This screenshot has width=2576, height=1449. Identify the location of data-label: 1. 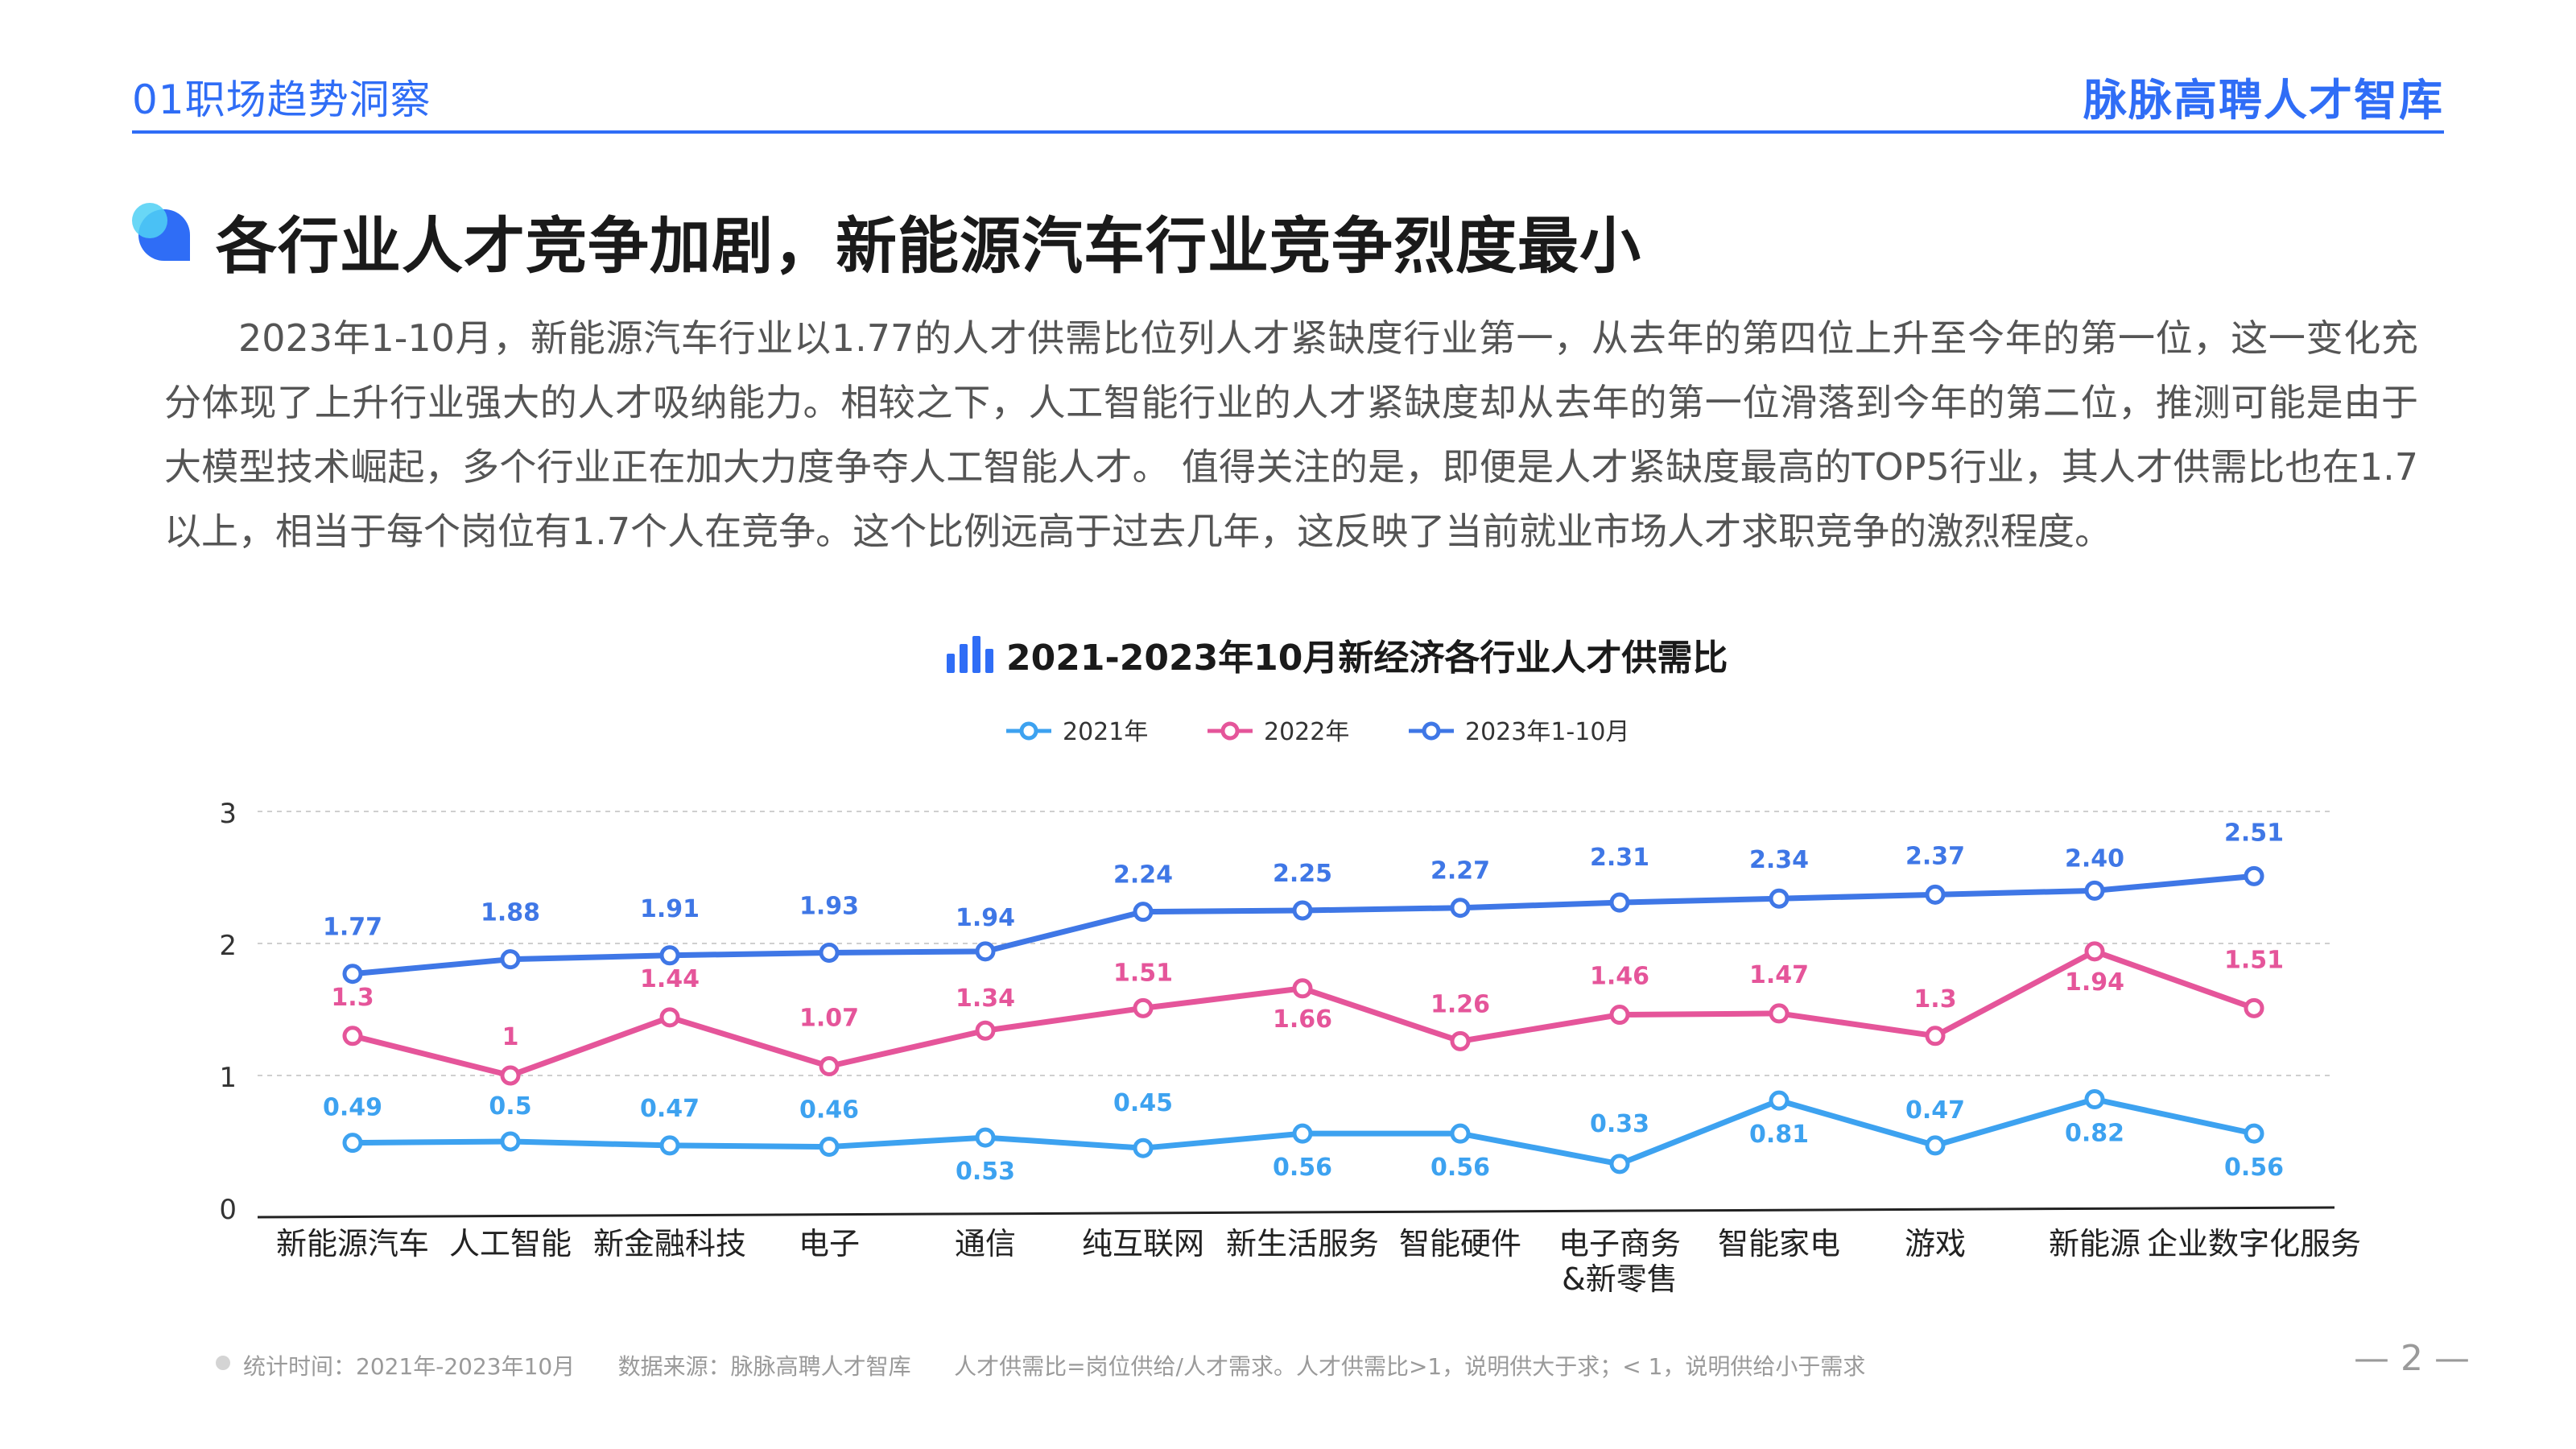
(510, 1037).